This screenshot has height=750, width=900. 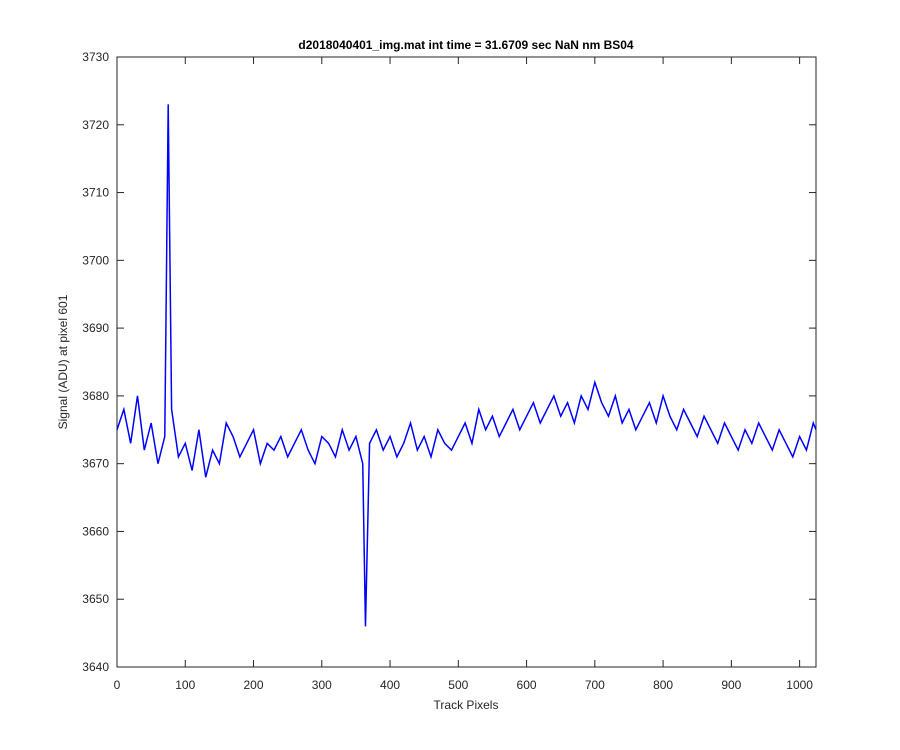 I want to click on y-tick-label: 3660, so click(x=95, y=531).